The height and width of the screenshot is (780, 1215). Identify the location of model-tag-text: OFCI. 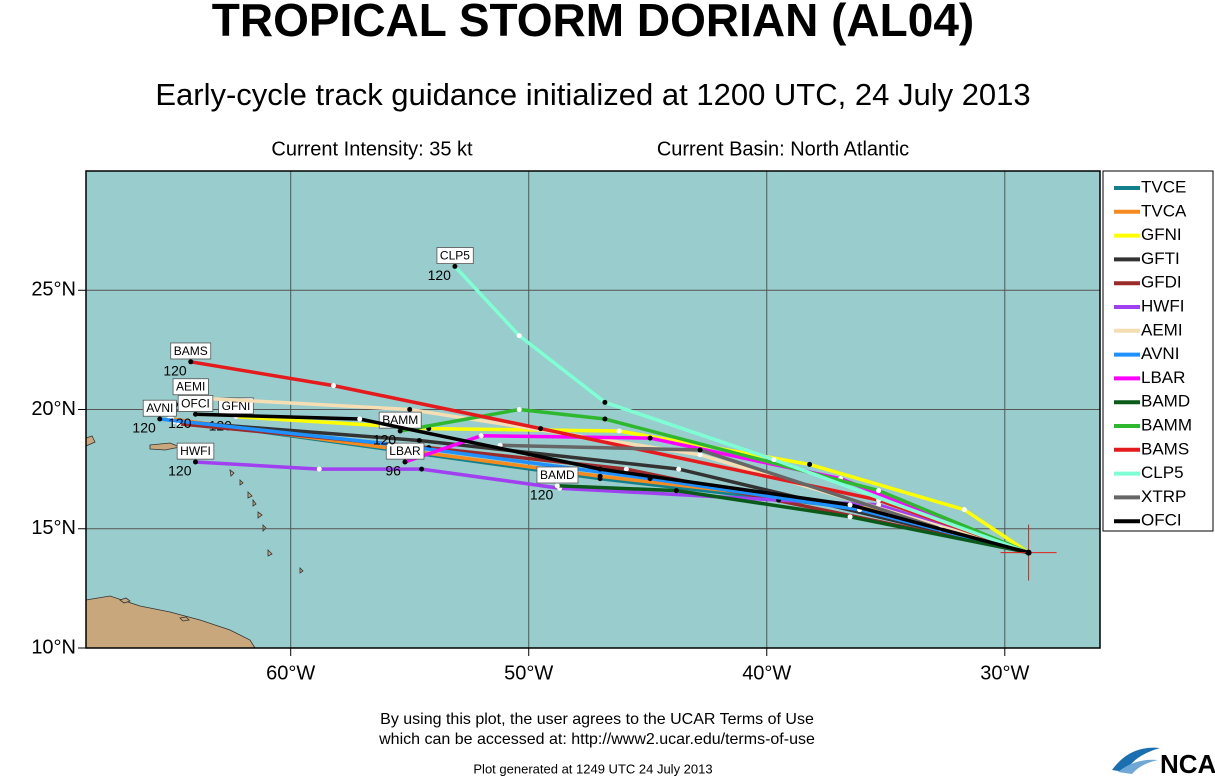
(195, 403).